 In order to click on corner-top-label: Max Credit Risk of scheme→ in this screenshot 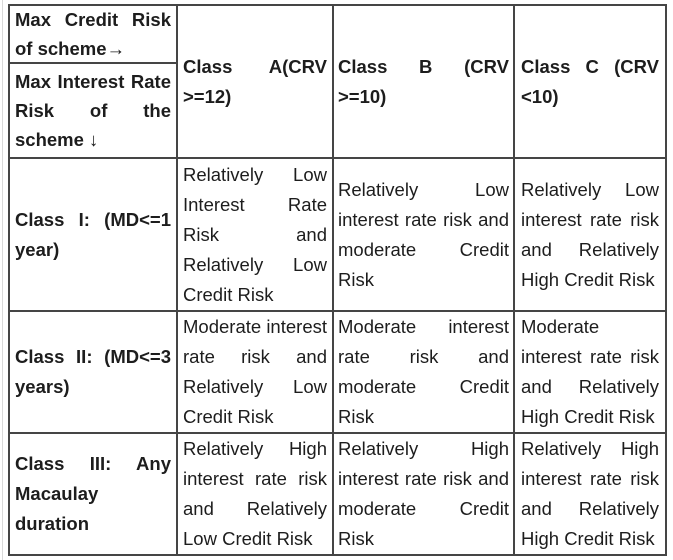, I will do `click(93, 34)`.